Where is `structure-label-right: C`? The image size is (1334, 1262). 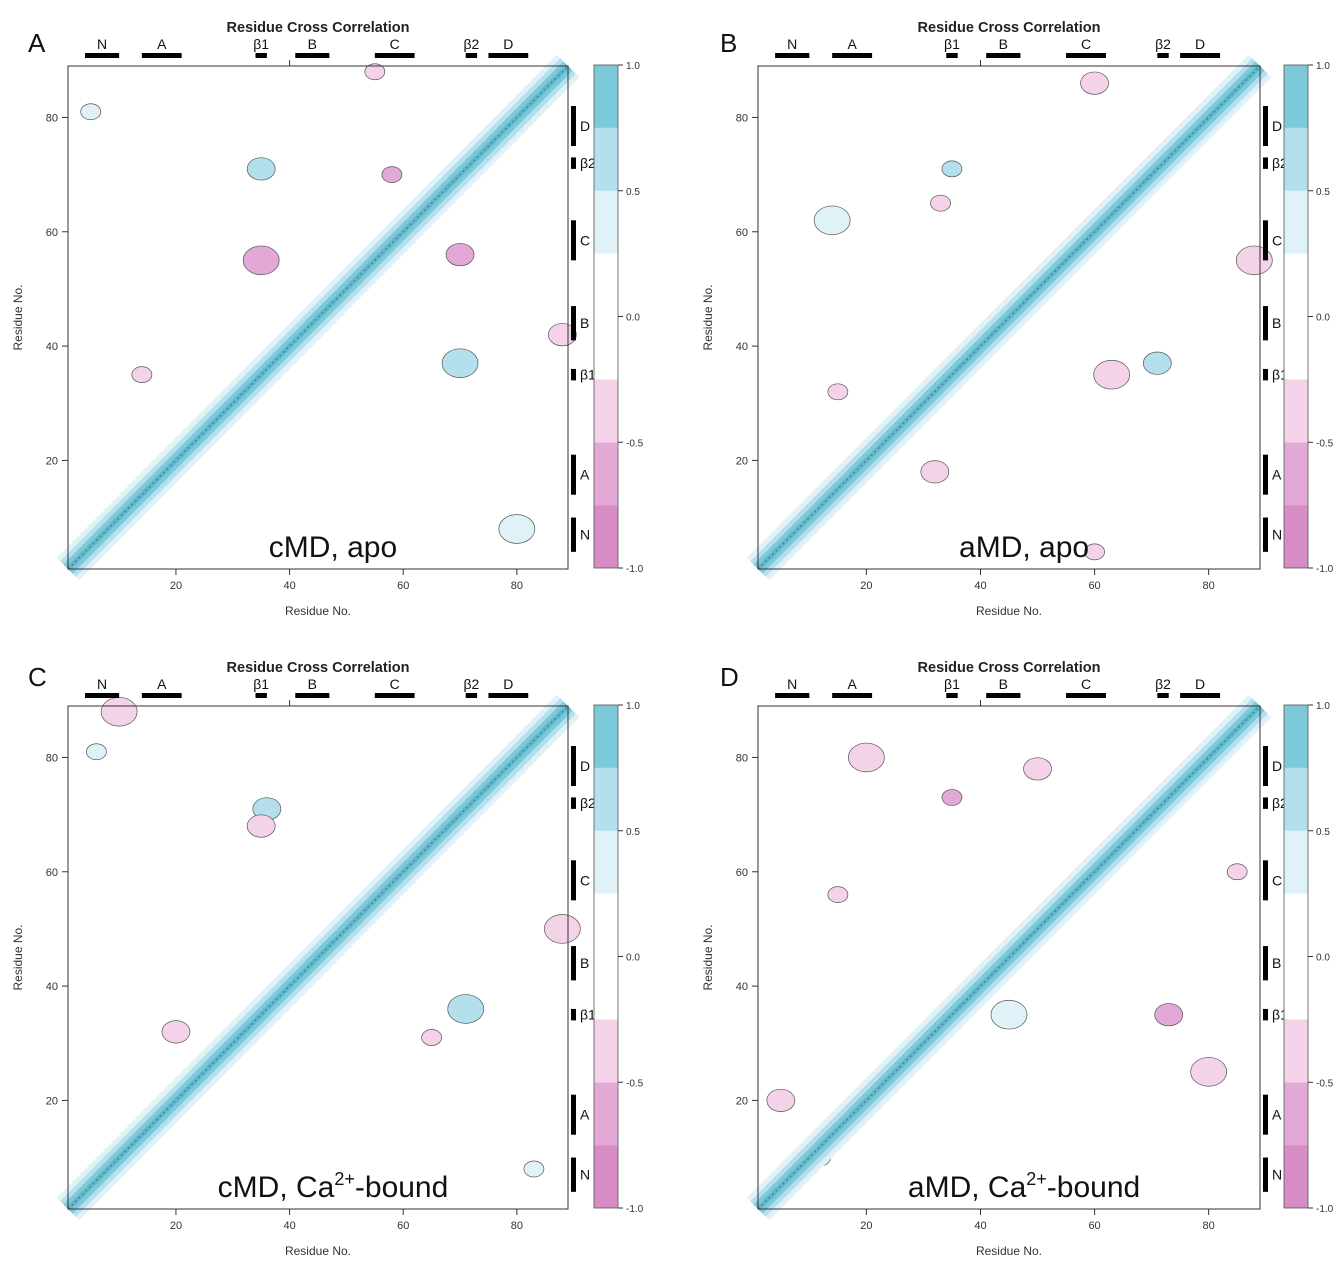
structure-label-right: C is located at coordinates (1277, 240).